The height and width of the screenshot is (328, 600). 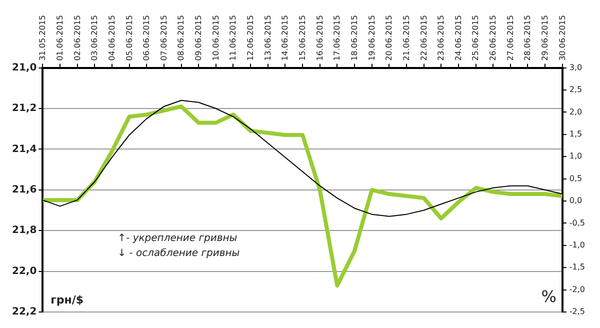 What do you see at coordinates (147, 37) in the screenshot?
I see `x-tick-label: 06.06.2015` at bounding box center [147, 37].